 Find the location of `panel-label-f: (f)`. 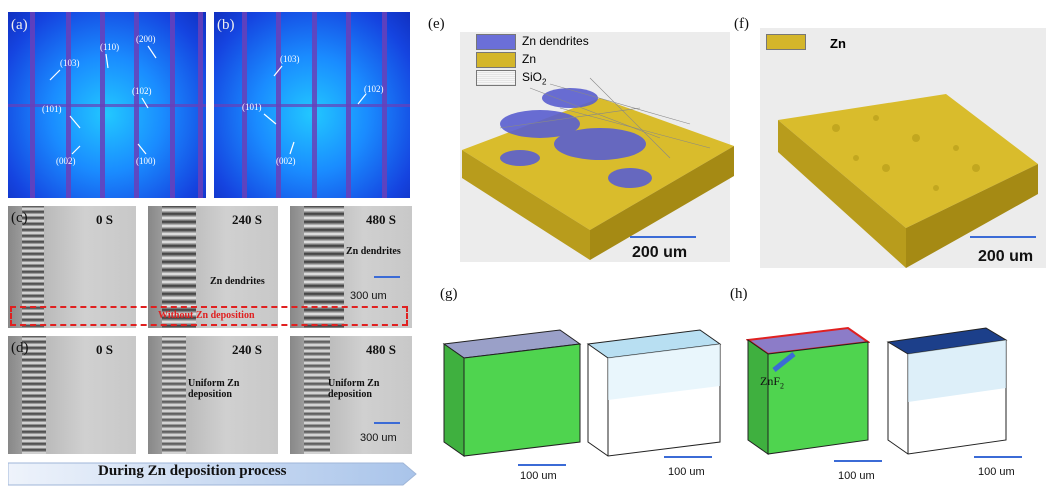

panel-label-f: (f) is located at coordinates (741, 24).